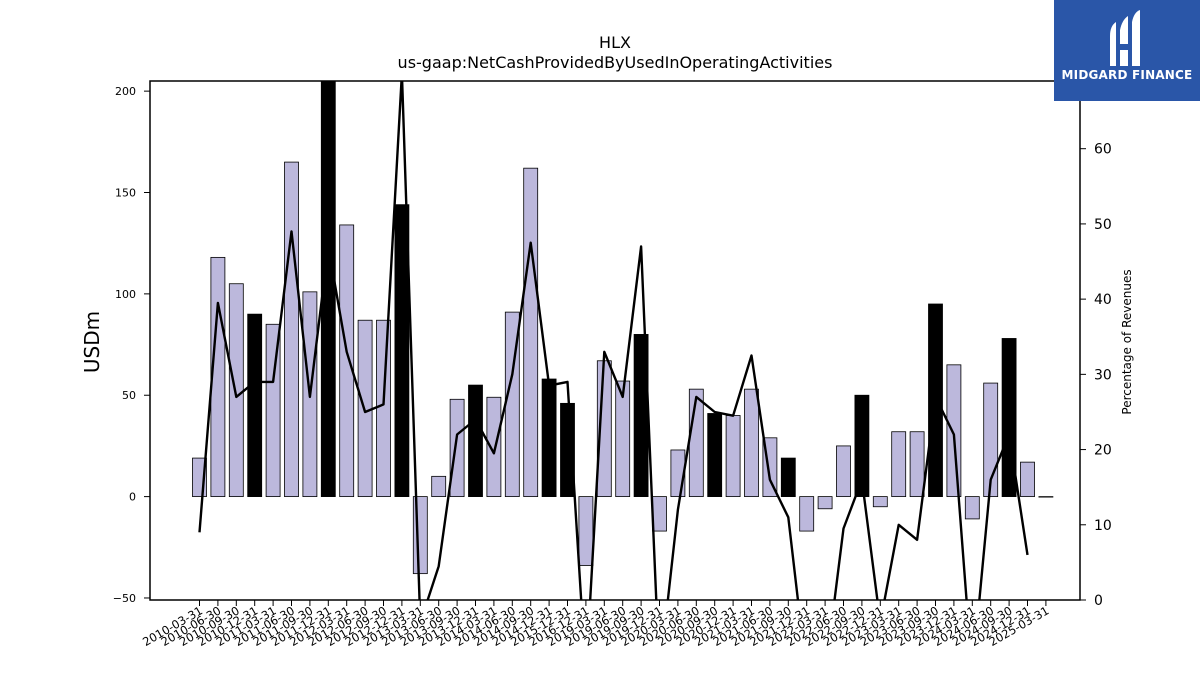 Image resolution: width=1200 pixels, height=675 pixels. I want to click on brand-name: MIDGARD FINANCE, so click(1127, 75).